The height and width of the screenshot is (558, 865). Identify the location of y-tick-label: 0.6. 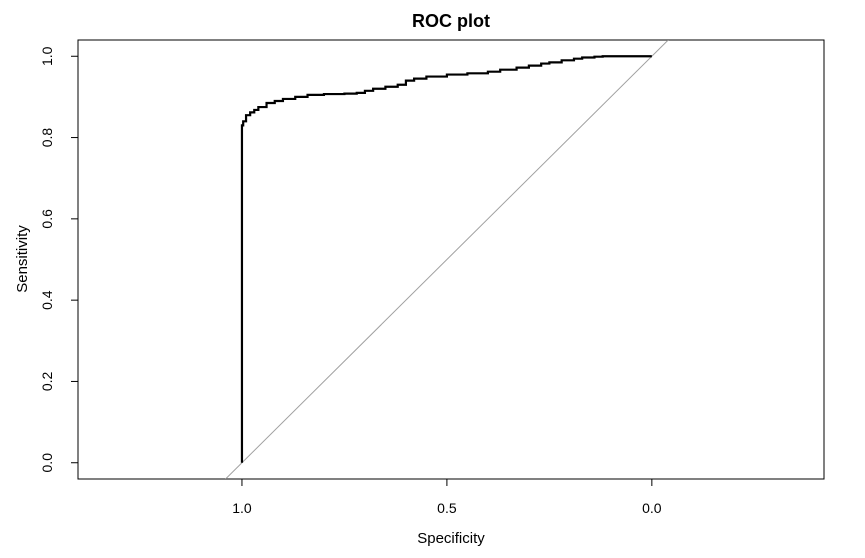
(47, 219).